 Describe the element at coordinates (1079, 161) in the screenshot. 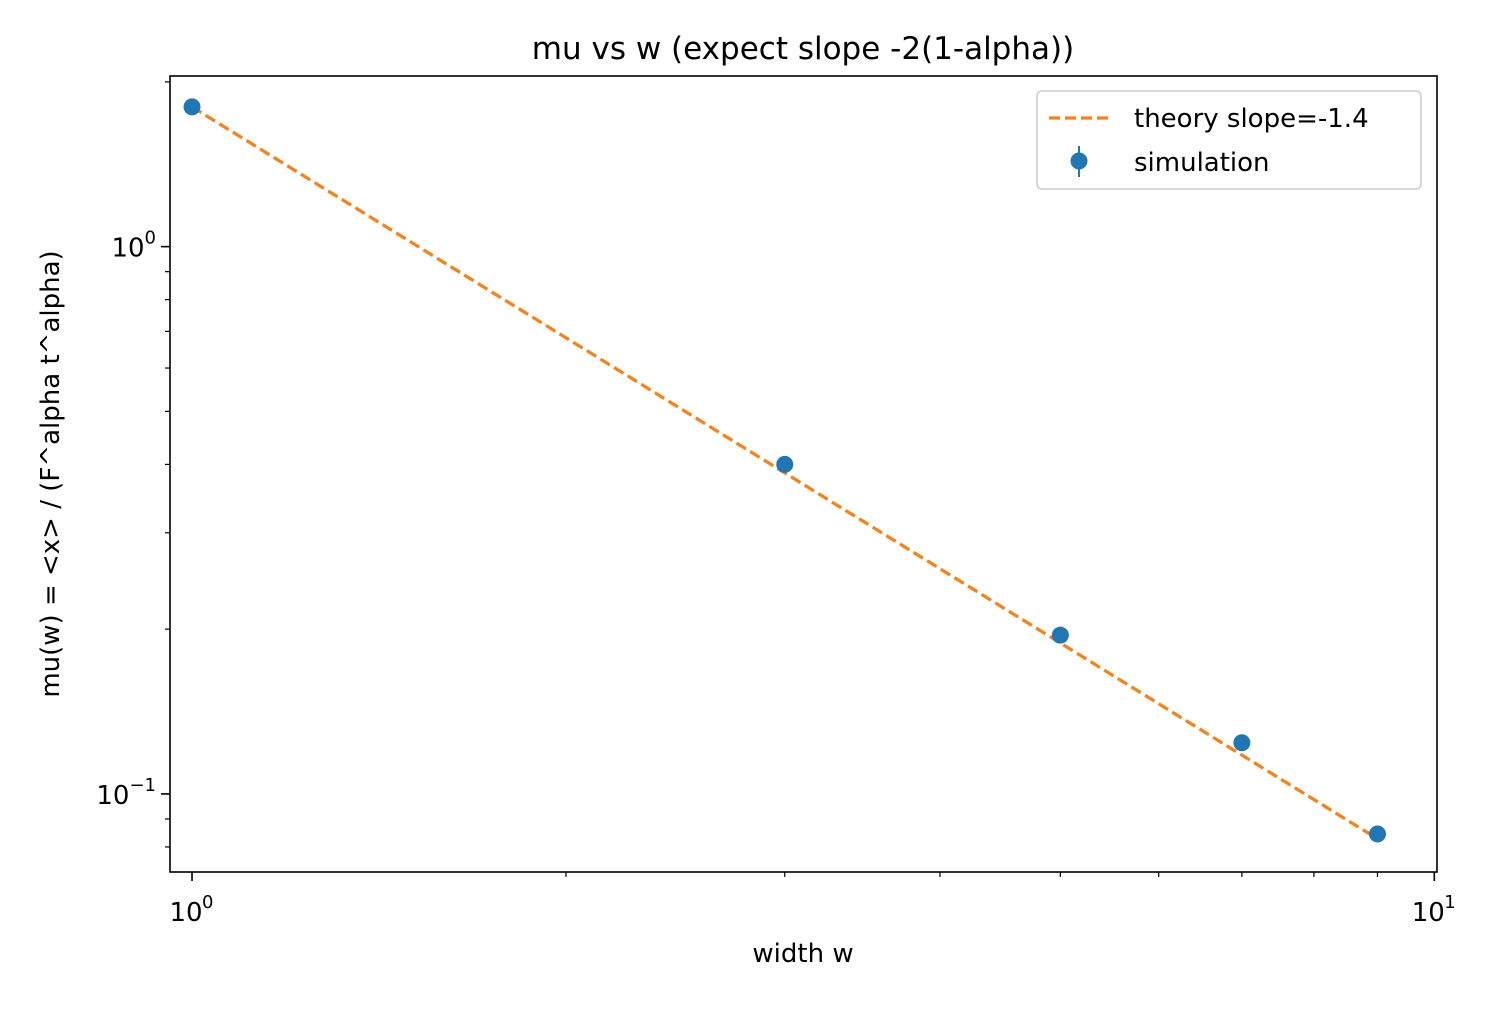

I see `legend-simulation-marker` at that location.